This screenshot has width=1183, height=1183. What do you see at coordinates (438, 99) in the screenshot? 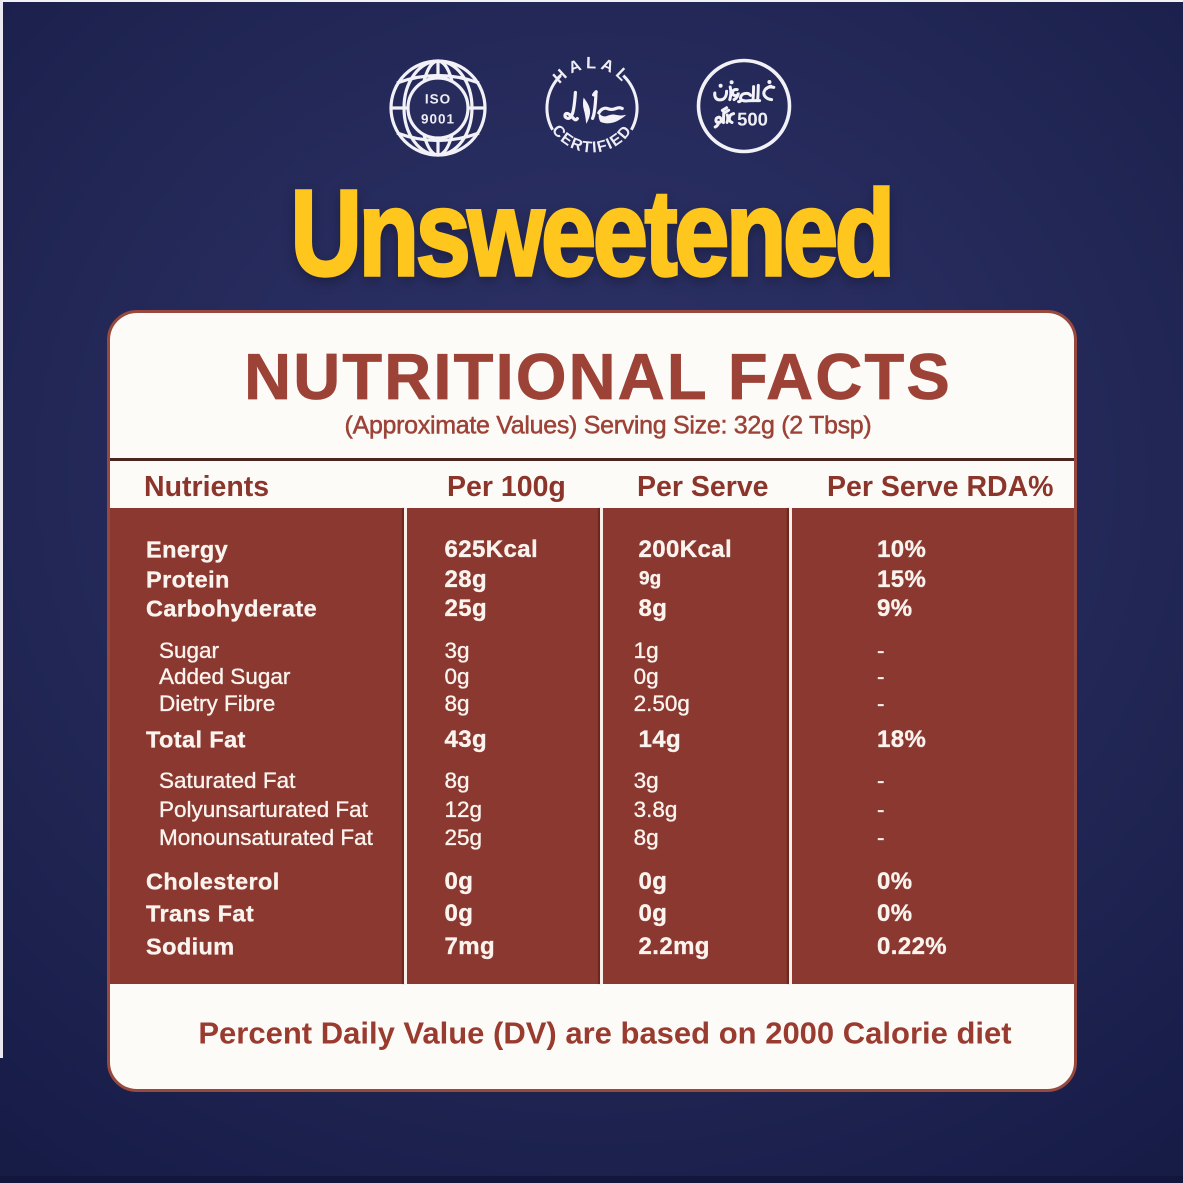
I see `svg-text: ISO` at bounding box center [438, 99].